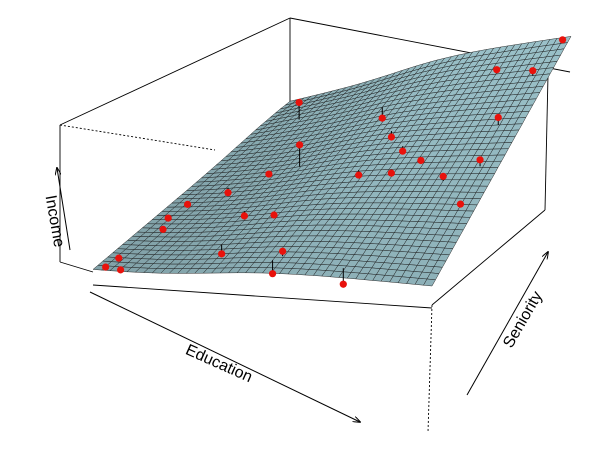 Image resolution: width=590 pixels, height=455 pixels. What do you see at coordinates (137, 137) in the screenshot?
I see `box-edge-hidden` at bounding box center [137, 137].